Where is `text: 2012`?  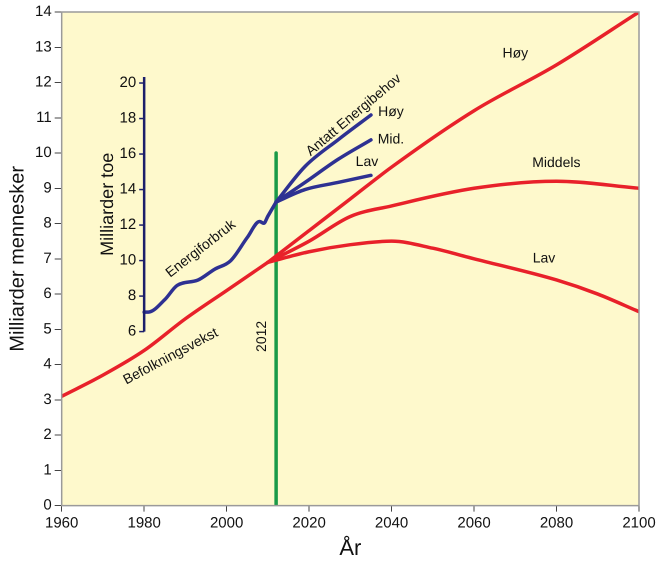
text: 2012 is located at coordinates (260, 336).